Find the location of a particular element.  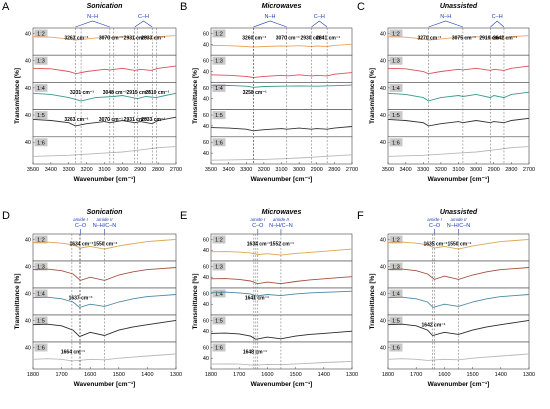

subplot-1-3: 40 1:3 is located at coordinates (101, 274).